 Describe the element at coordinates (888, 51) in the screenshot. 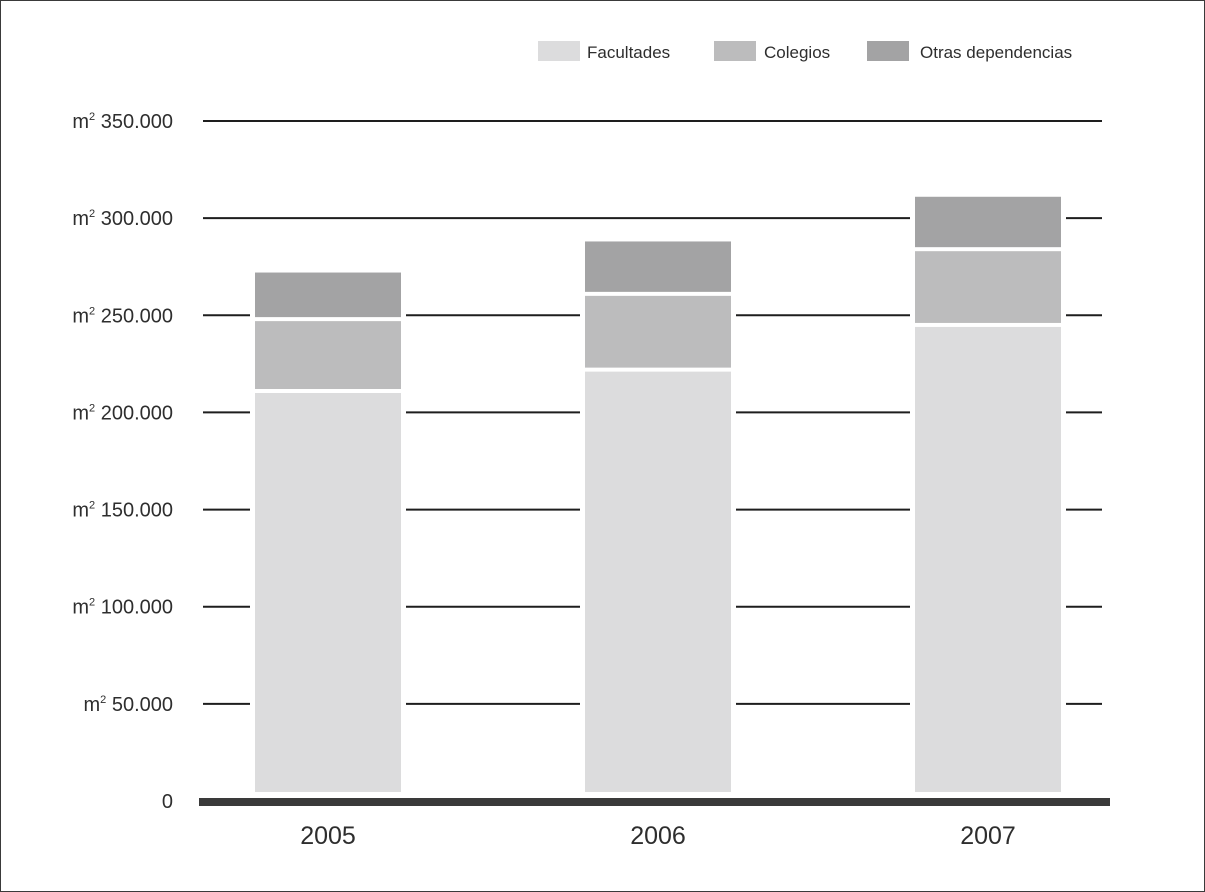

I see `legend-swatch-otras-dependencias` at that location.